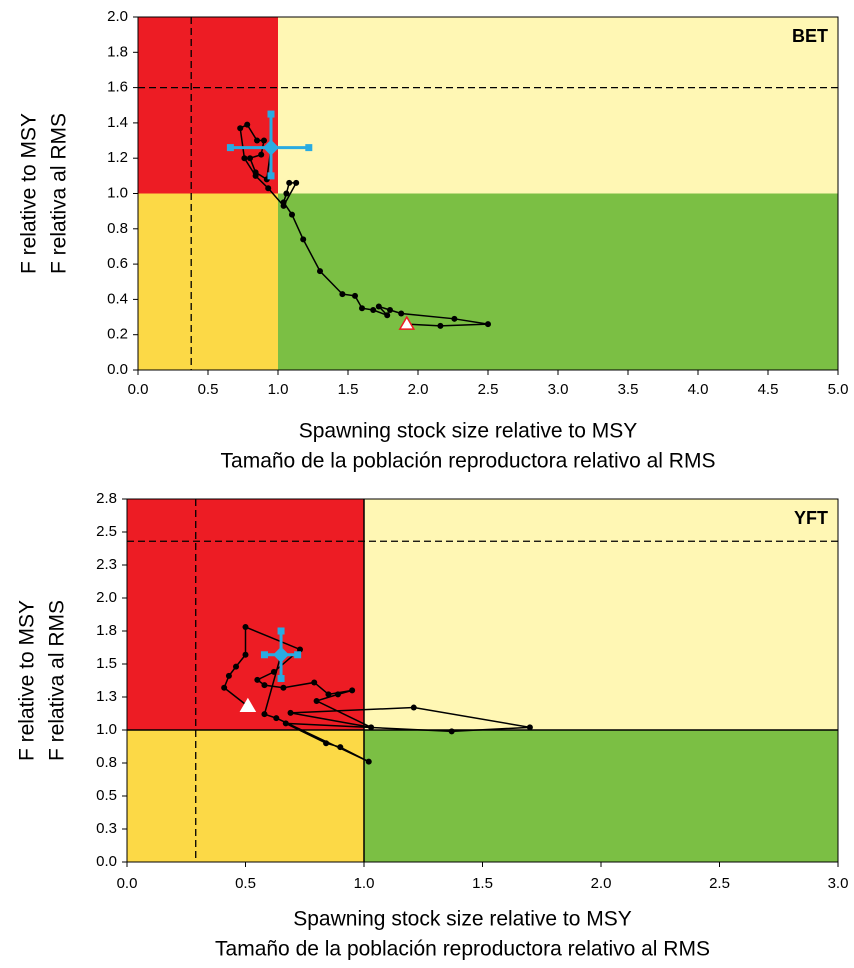  Describe the element at coordinates (768, 389) in the screenshot. I see `x-tick-label: 4.5` at that location.